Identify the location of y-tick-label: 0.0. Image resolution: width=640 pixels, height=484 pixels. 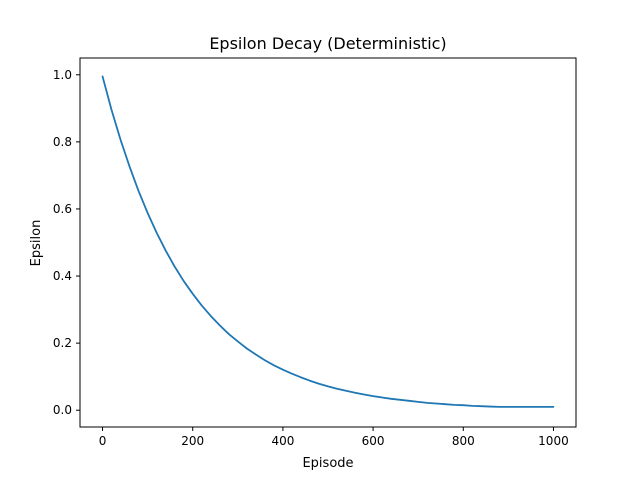
(62, 410).